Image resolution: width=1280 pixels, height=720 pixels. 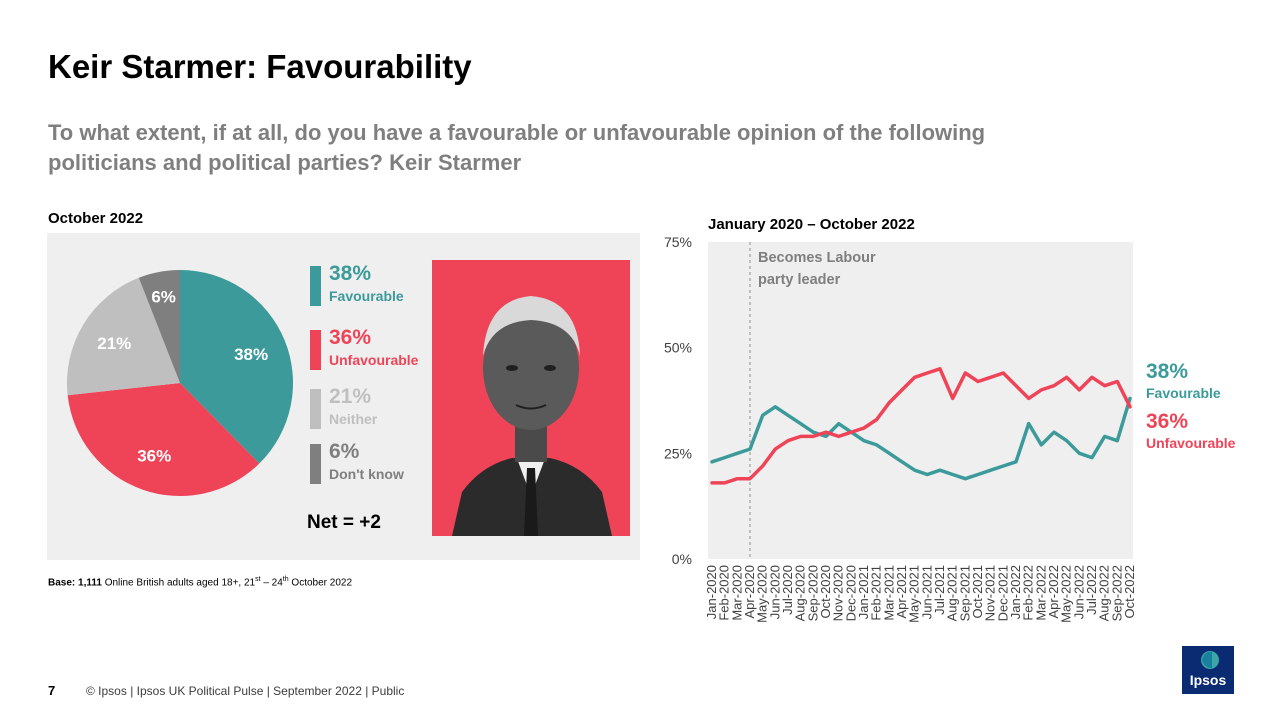 I want to click on x-tick-label: Oct-2020, so click(x=825, y=591).